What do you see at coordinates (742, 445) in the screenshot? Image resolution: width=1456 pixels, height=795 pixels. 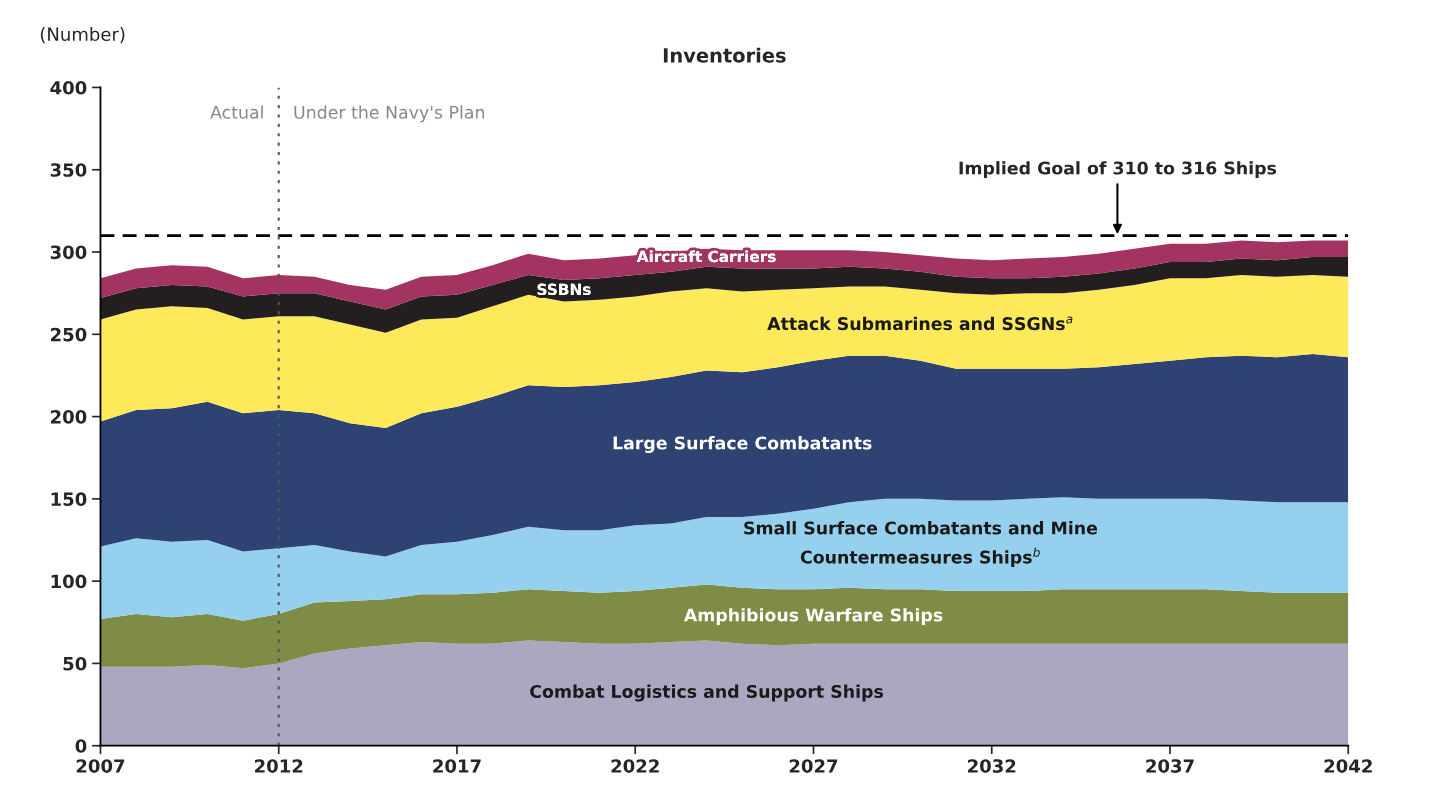 I see `series-label: Large Surface Combatants` at bounding box center [742, 445].